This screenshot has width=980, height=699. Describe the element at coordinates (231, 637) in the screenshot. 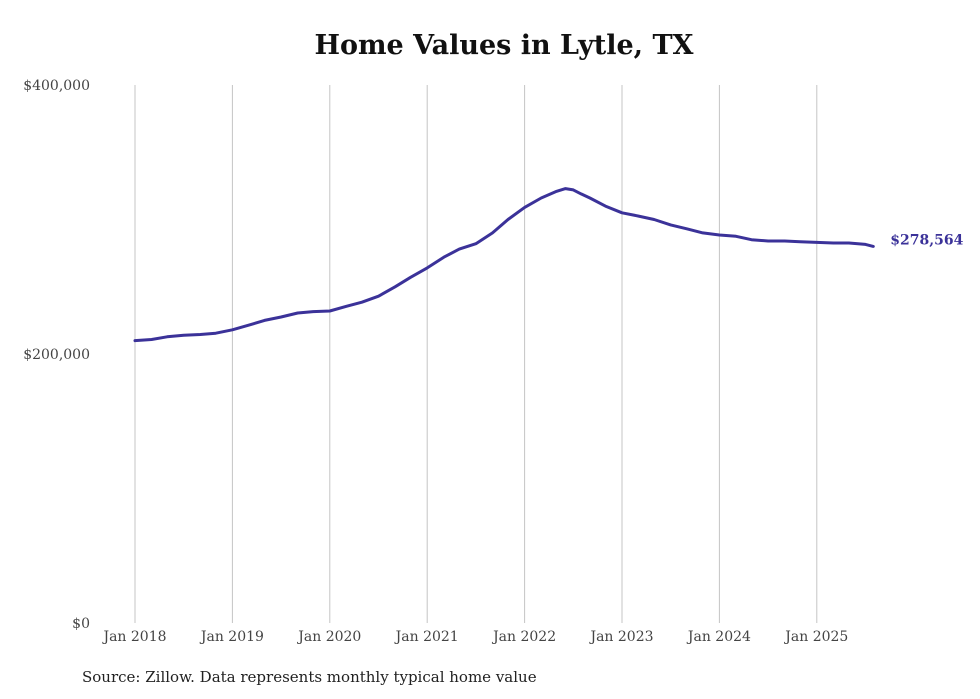

I see `x-tick-label: Jan 2019` at that location.